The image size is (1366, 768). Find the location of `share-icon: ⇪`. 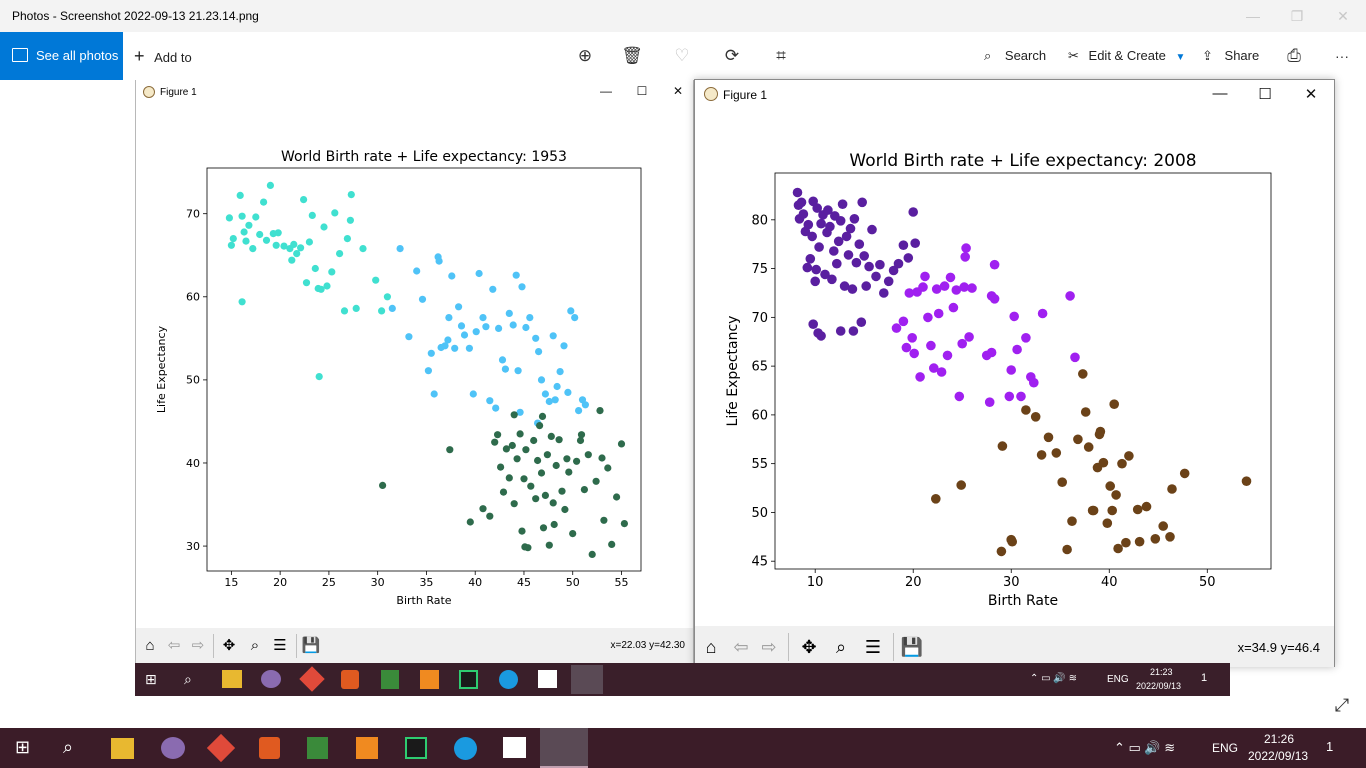

share-icon: ⇪ is located at coordinates (1207, 55).